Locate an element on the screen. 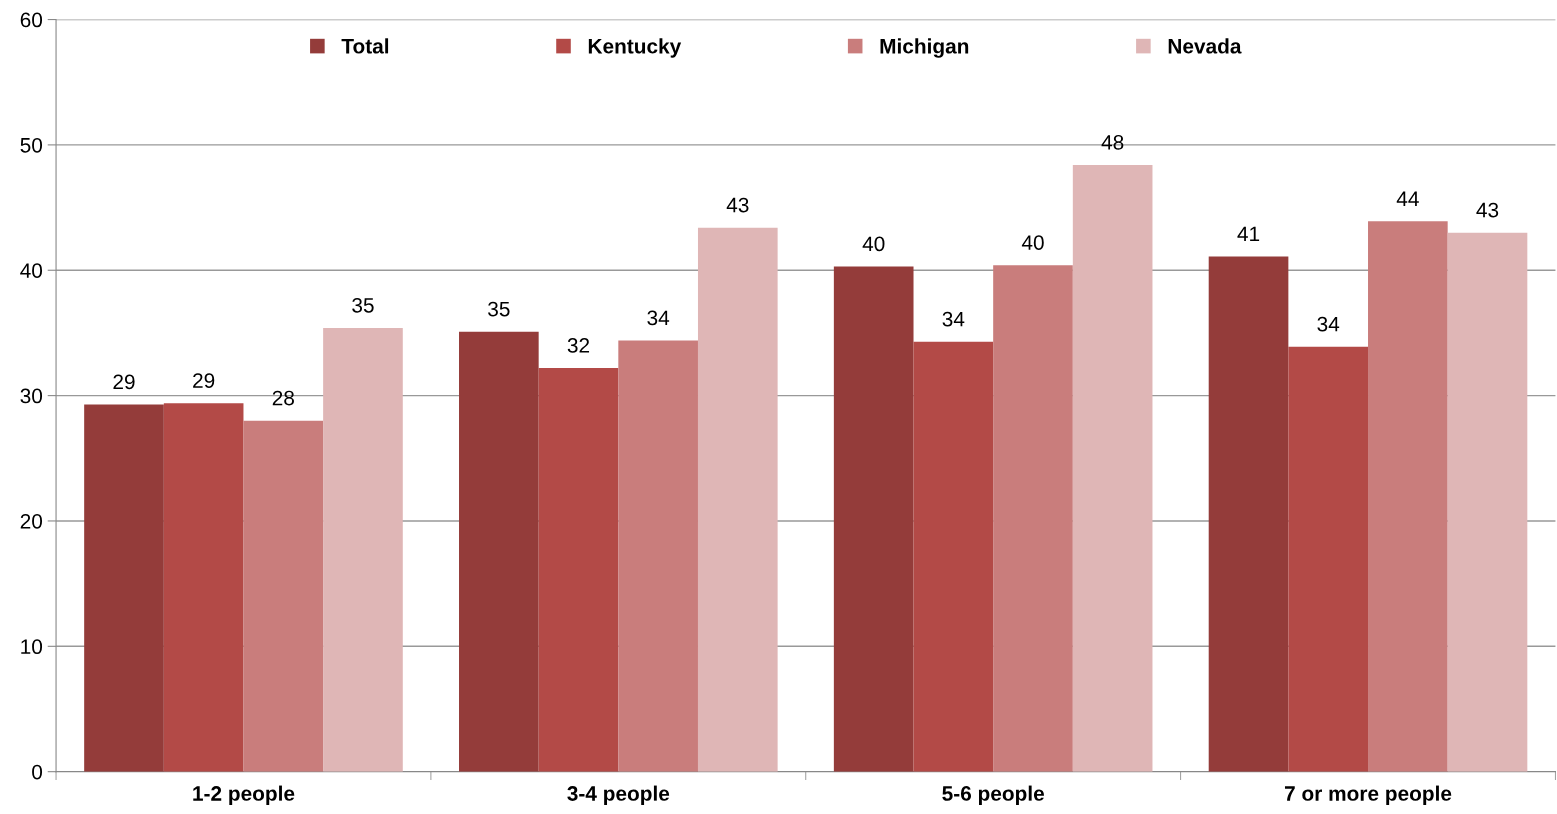 The image size is (1557, 814). data-label: 44 is located at coordinates (1407, 198).